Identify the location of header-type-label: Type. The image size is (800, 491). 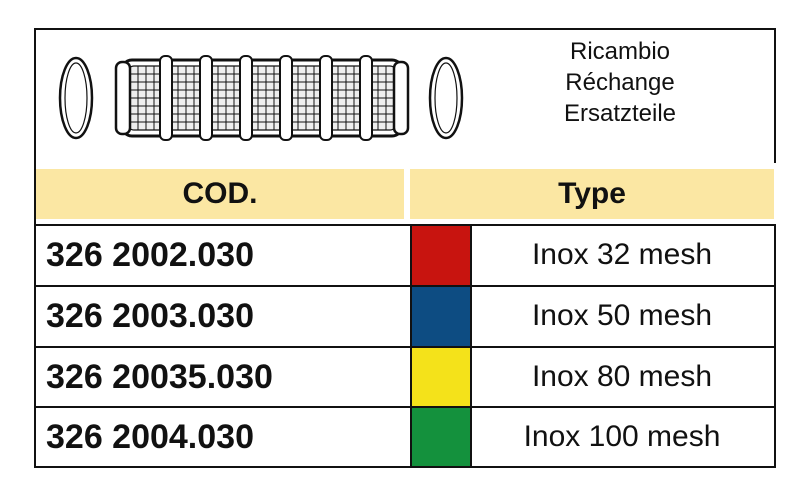
(592, 193).